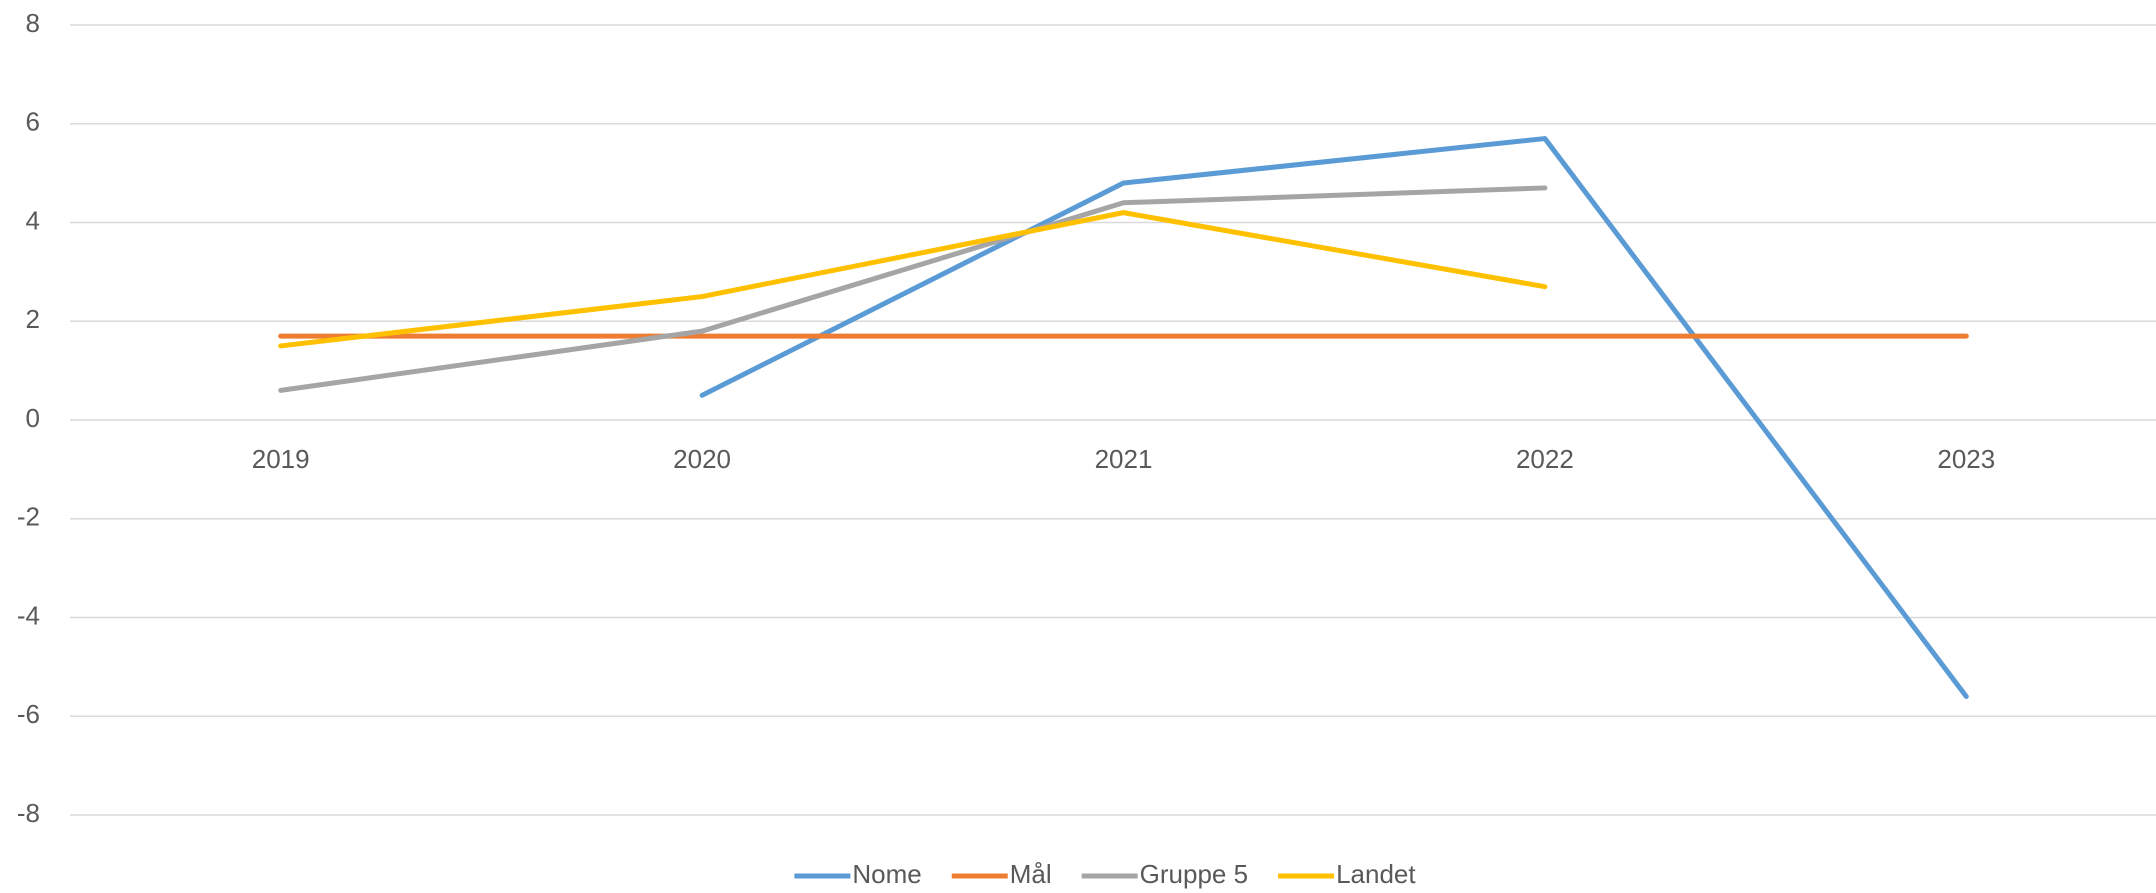 This screenshot has width=2156, height=893. What do you see at coordinates (28, 517) in the screenshot?
I see `y-tick-label: -2` at bounding box center [28, 517].